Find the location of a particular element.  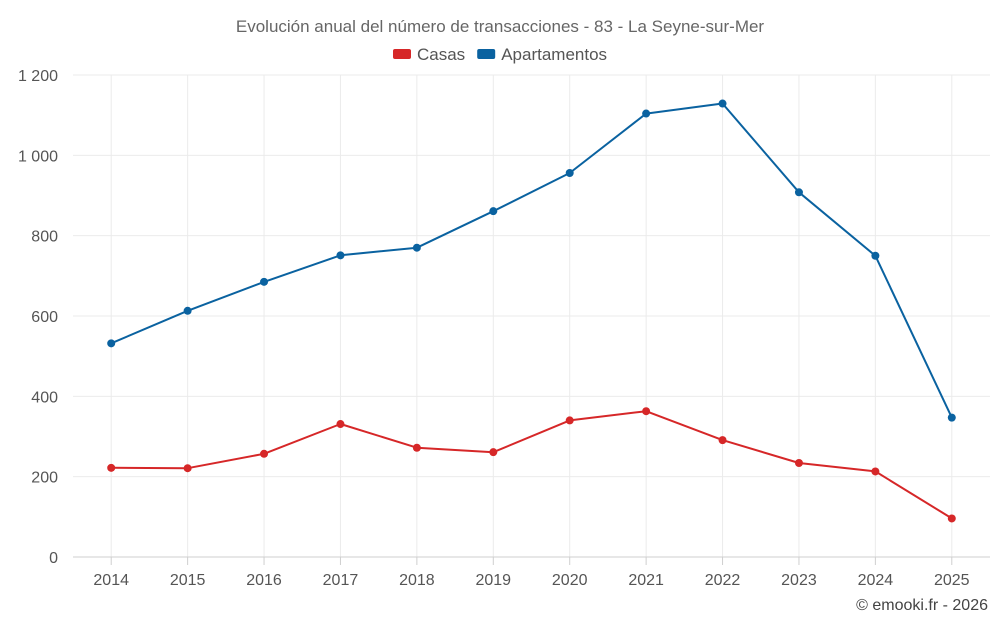

legend-label: Apartamentos is located at coordinates (554, 54).